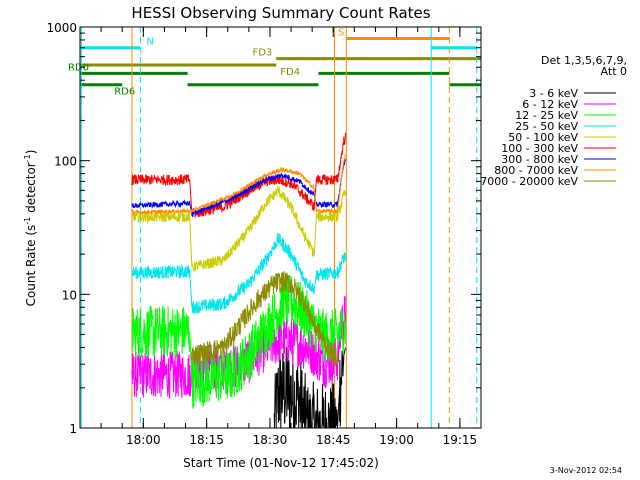 The height and width of the screenshot is (480, 640). I want to click on legend-label-8: 7000 - 20000 keV, so click(529, 181).